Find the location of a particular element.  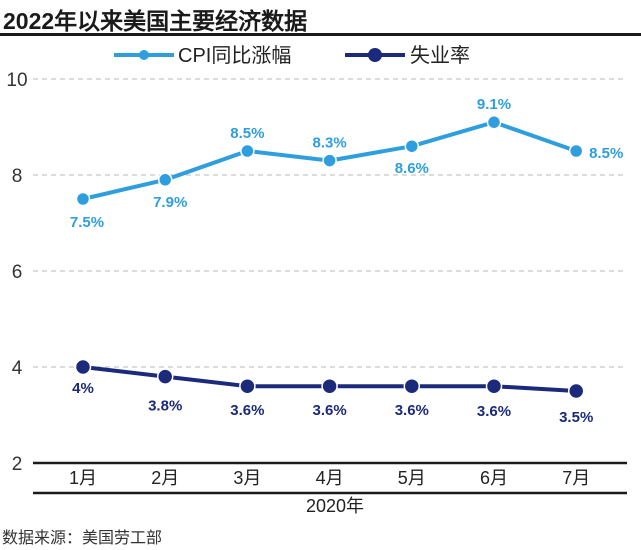

data-label: 7.9% is located at coordinates (170, 202).